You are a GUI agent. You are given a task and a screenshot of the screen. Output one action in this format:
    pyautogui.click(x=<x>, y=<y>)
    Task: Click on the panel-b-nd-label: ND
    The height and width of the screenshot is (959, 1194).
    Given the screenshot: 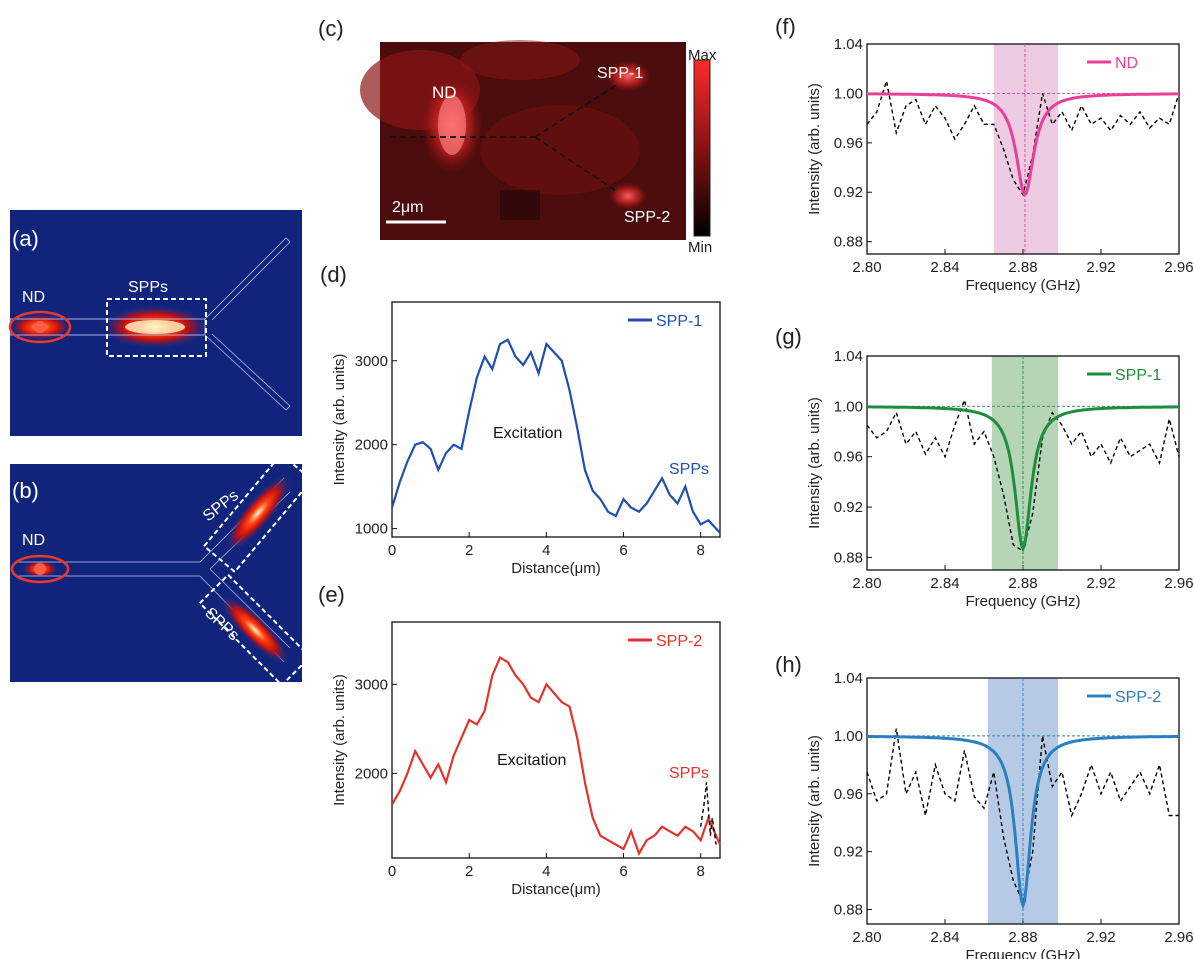 What is the action you would take?
    pyautogui.click(x=33, y=540)
    